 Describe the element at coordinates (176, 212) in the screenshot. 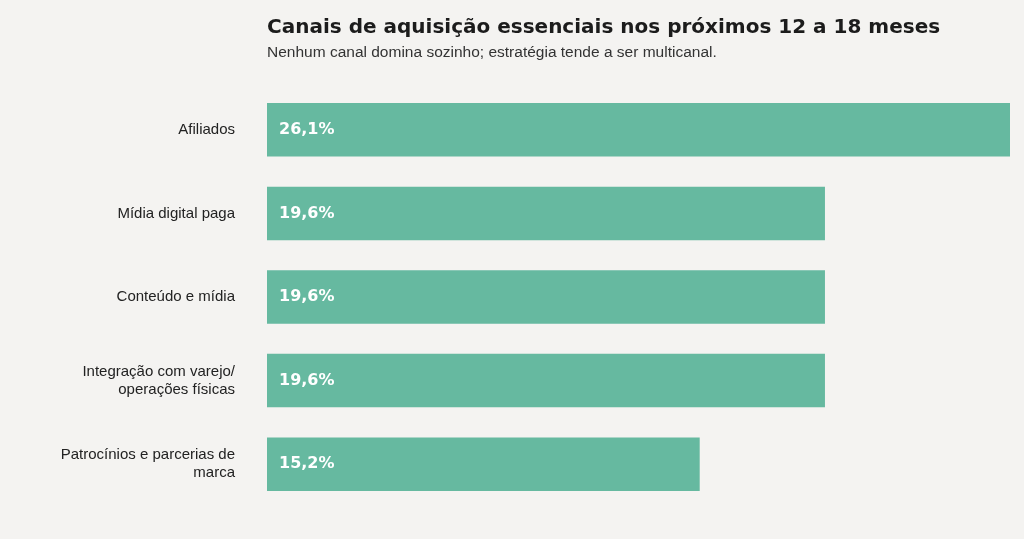

I see `y-tick-label: Mídia digital paga` at that location.